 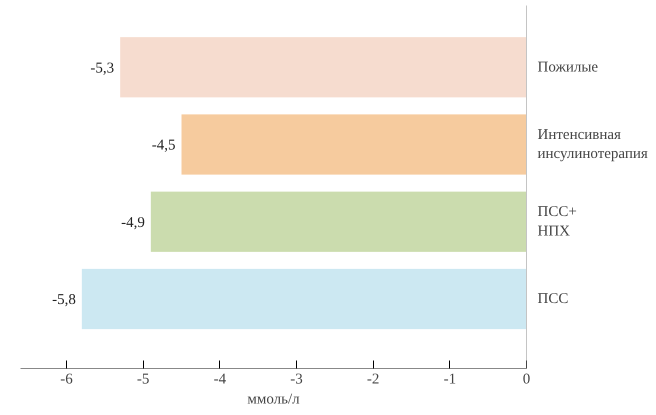 What do you see at coordinates (553, 298) in the screenshot?
I see `y-tick-label: ПСС` at bounding box center [553, 298].